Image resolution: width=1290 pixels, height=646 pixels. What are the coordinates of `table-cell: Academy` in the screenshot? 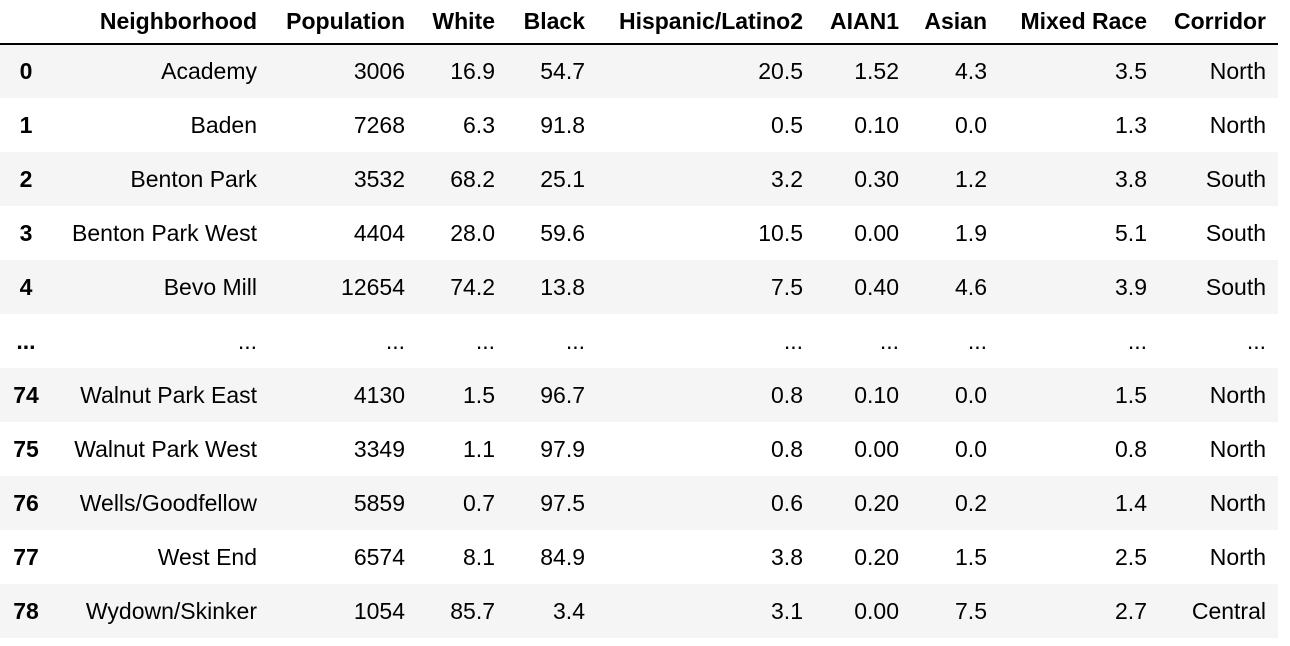 It's located at (209, 71).